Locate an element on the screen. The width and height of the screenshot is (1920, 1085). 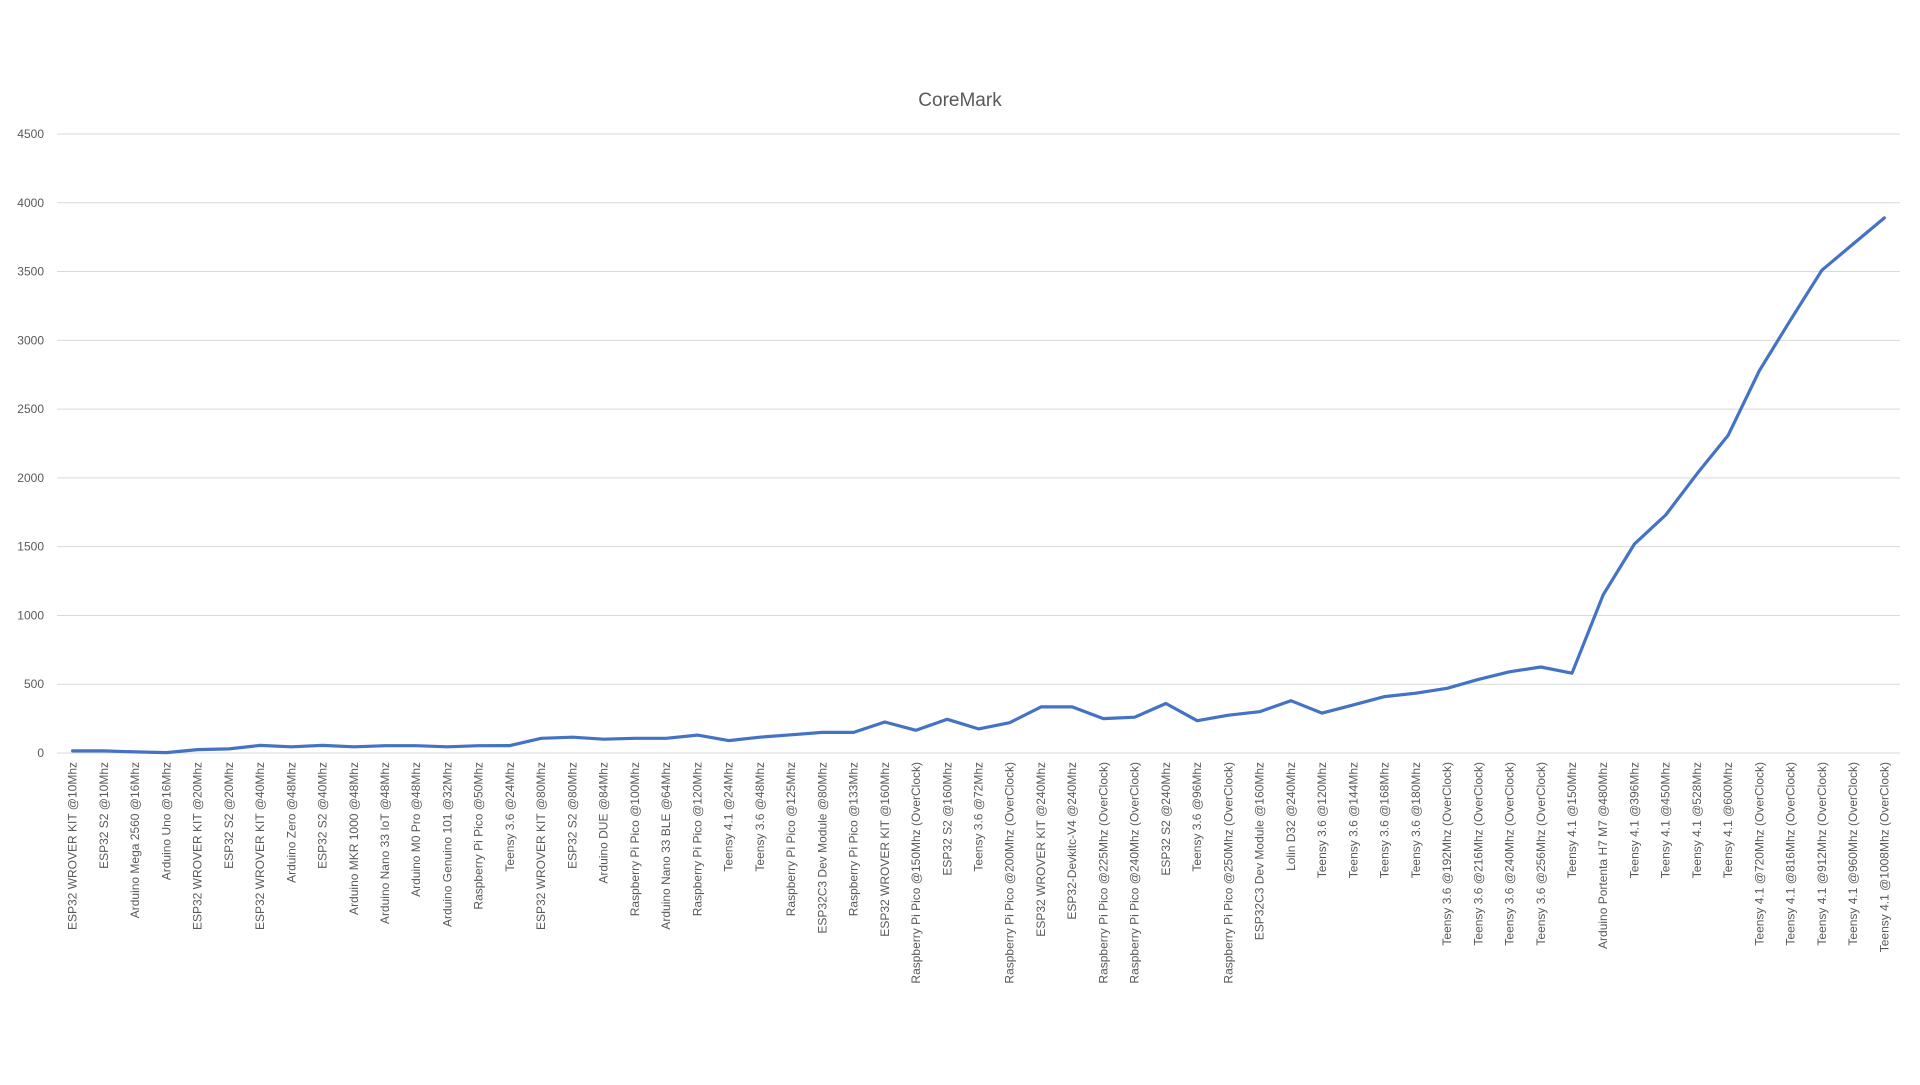
y-tick-label: 500 is located at coordinates (34, 684).